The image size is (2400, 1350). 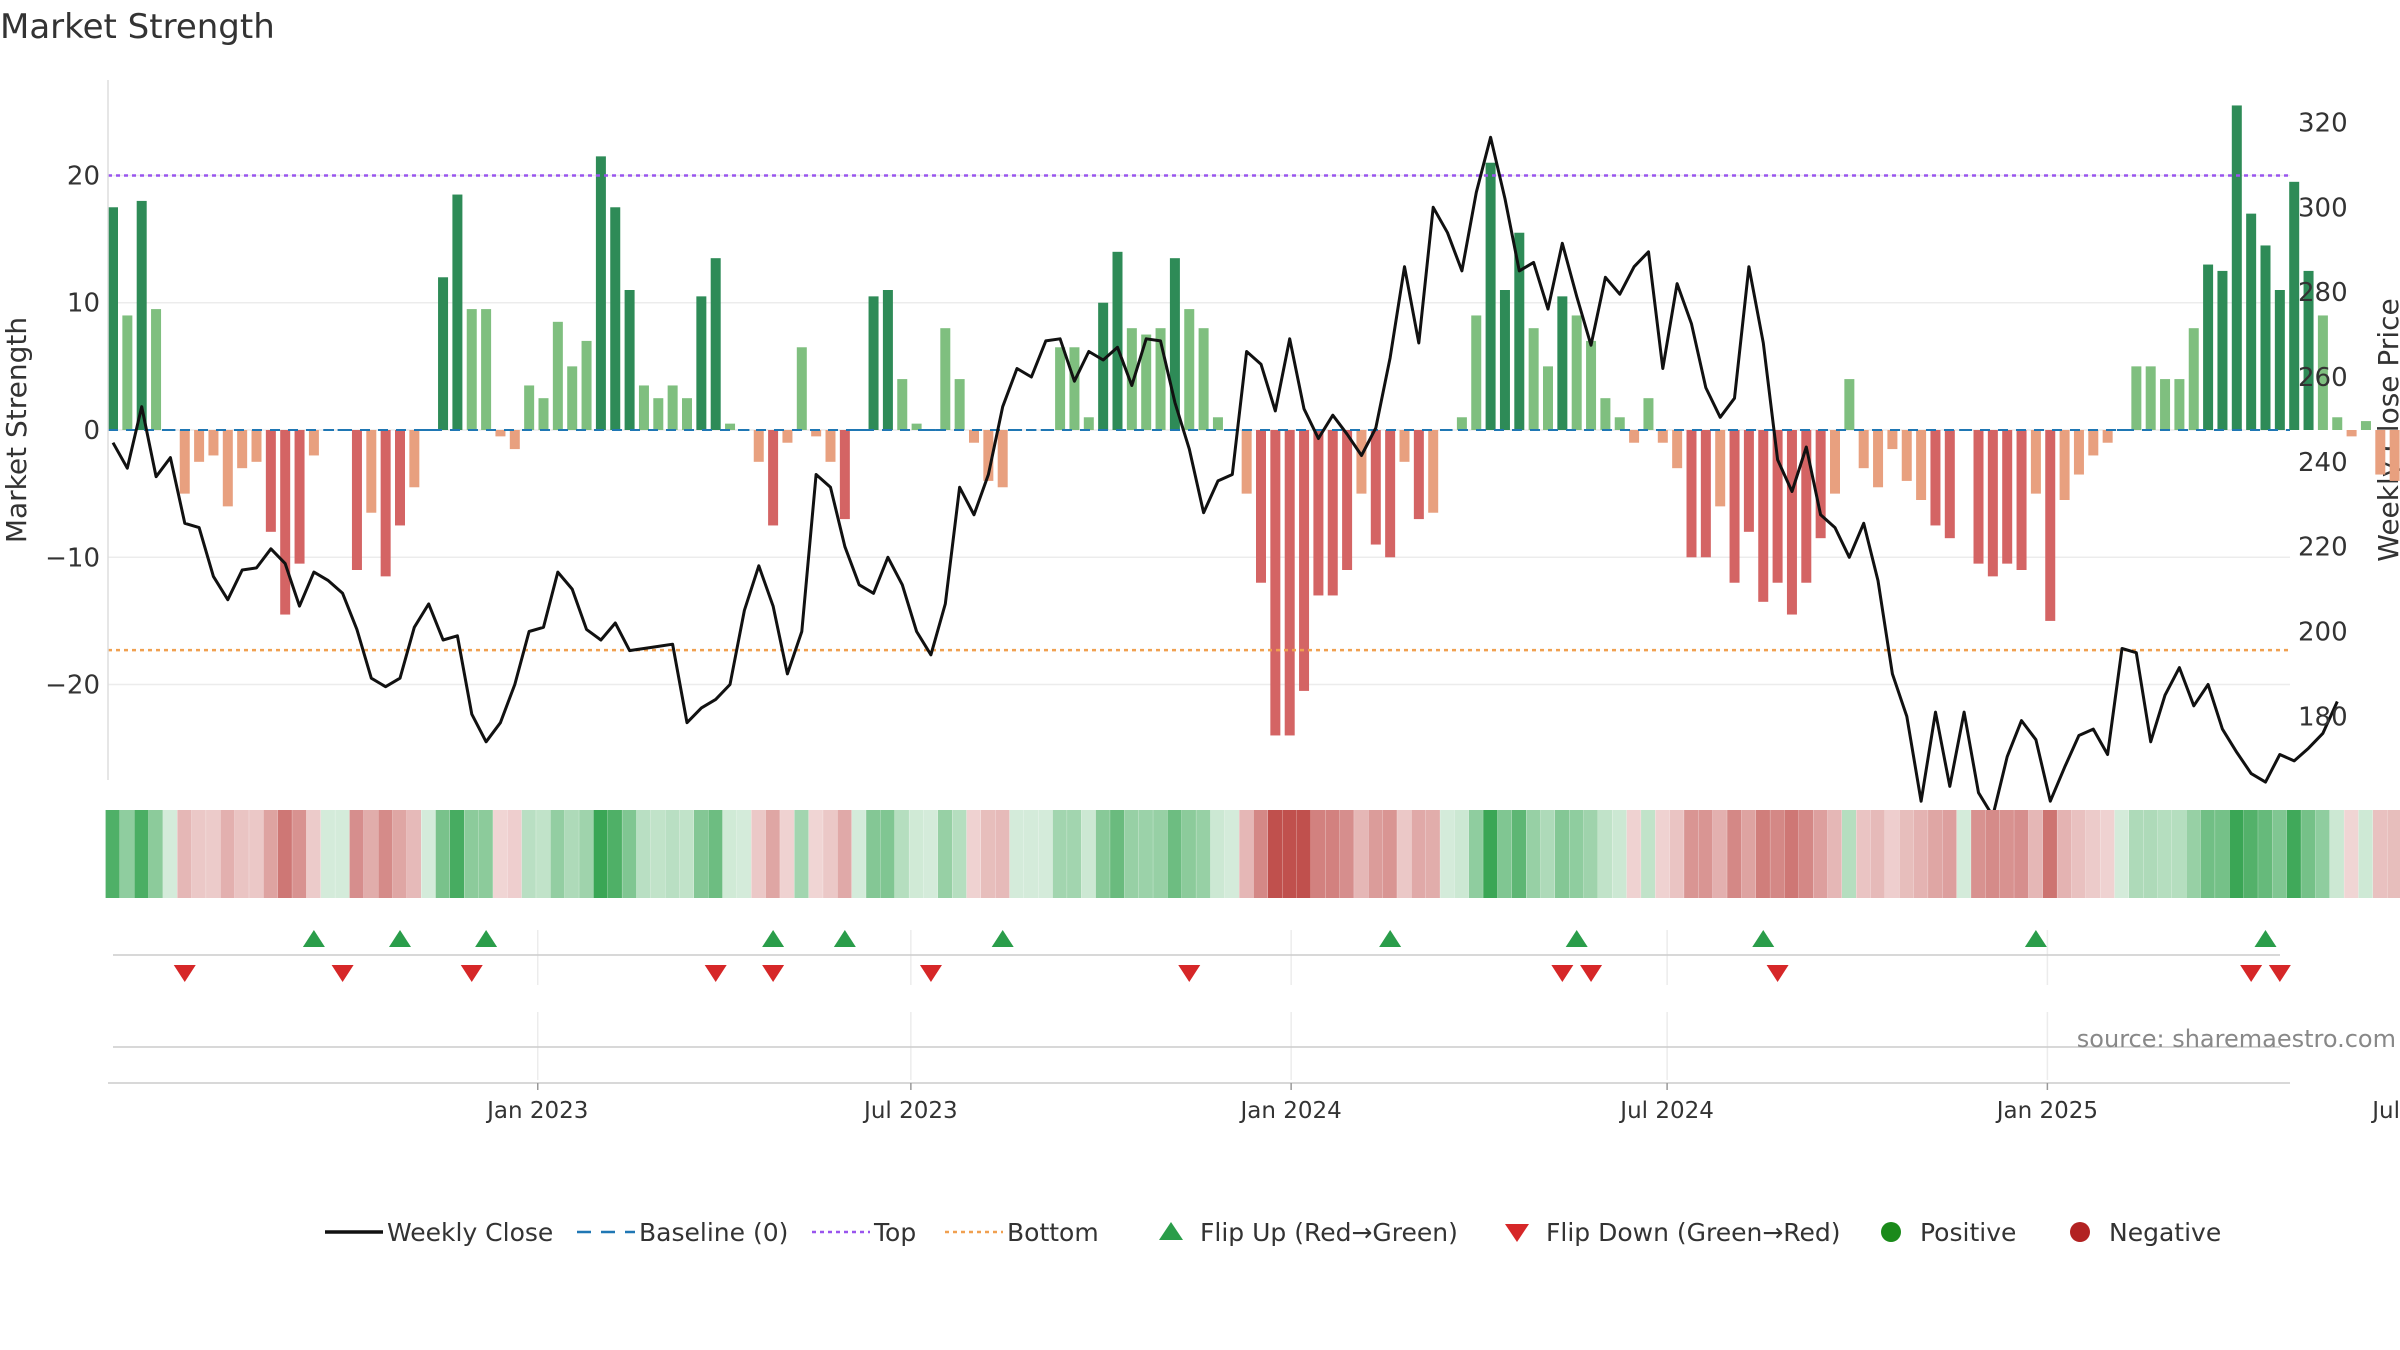 What do you see at coordinates (1666, 1111) in the screenshot?
I see `x-tick-label: Jul 2024` at bounding box center [1666, 1111].